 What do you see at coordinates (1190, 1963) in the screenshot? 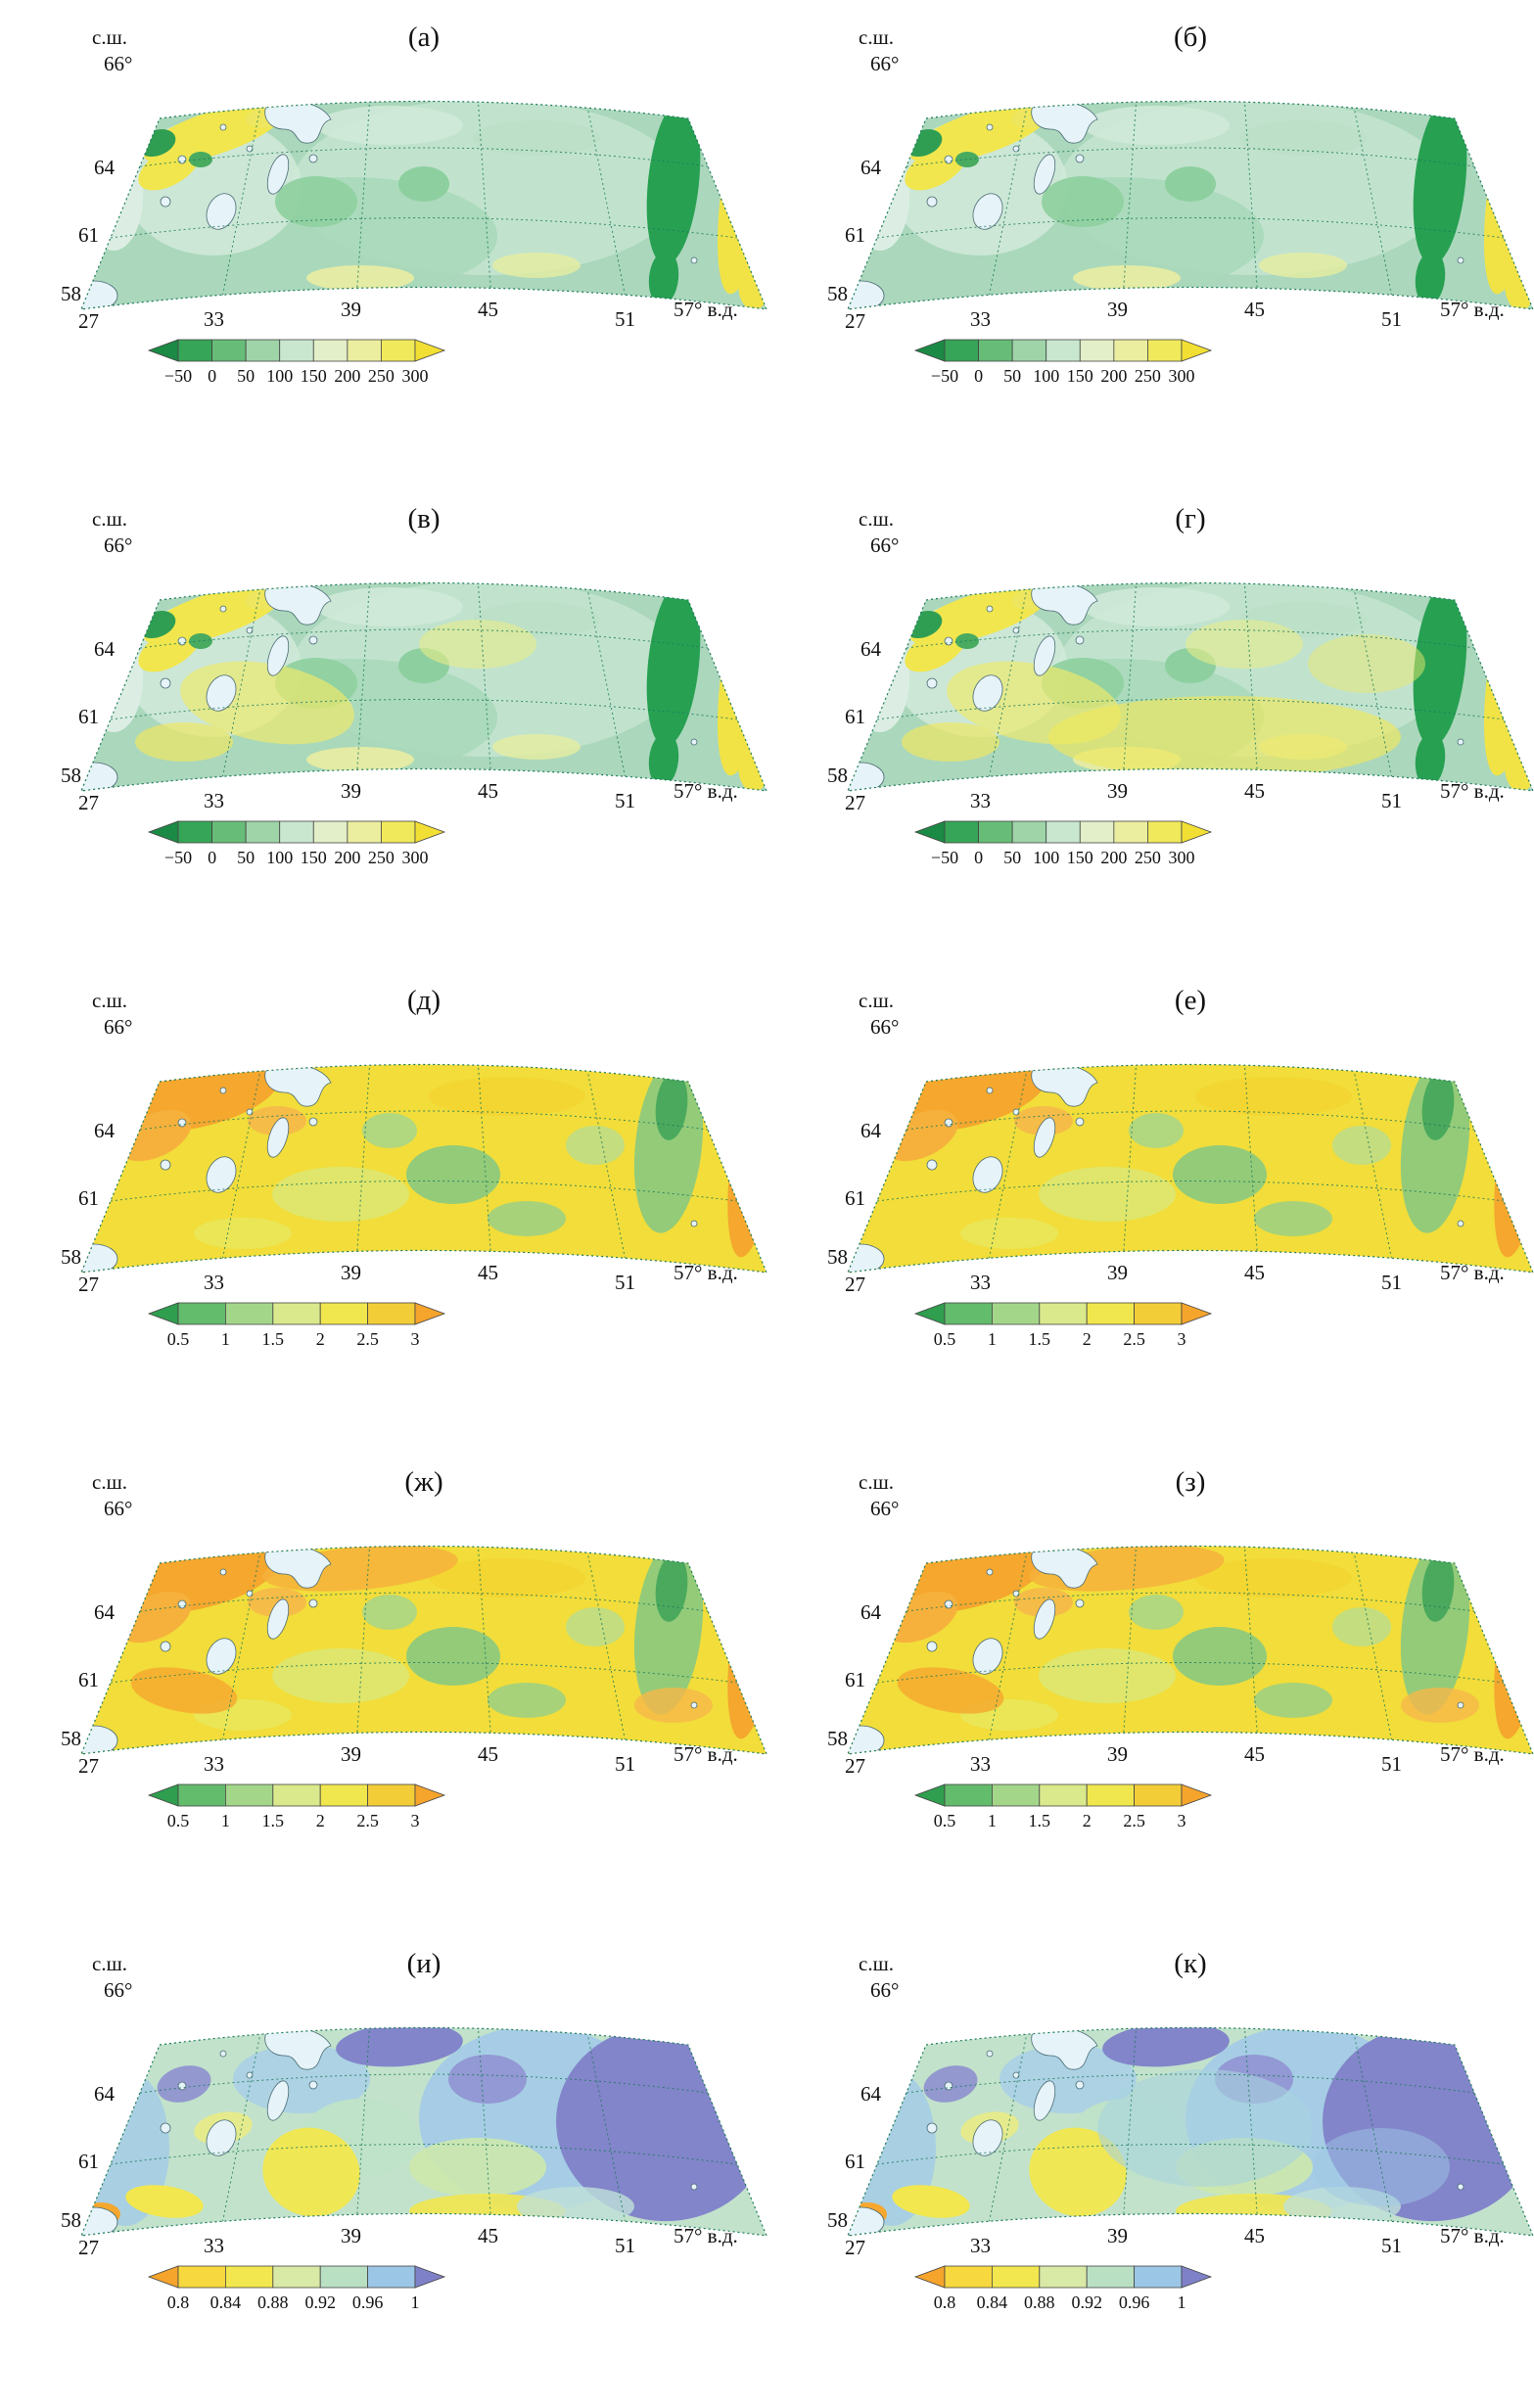
I see `panel-label: (к)` at bounding box center [1190, 1963].